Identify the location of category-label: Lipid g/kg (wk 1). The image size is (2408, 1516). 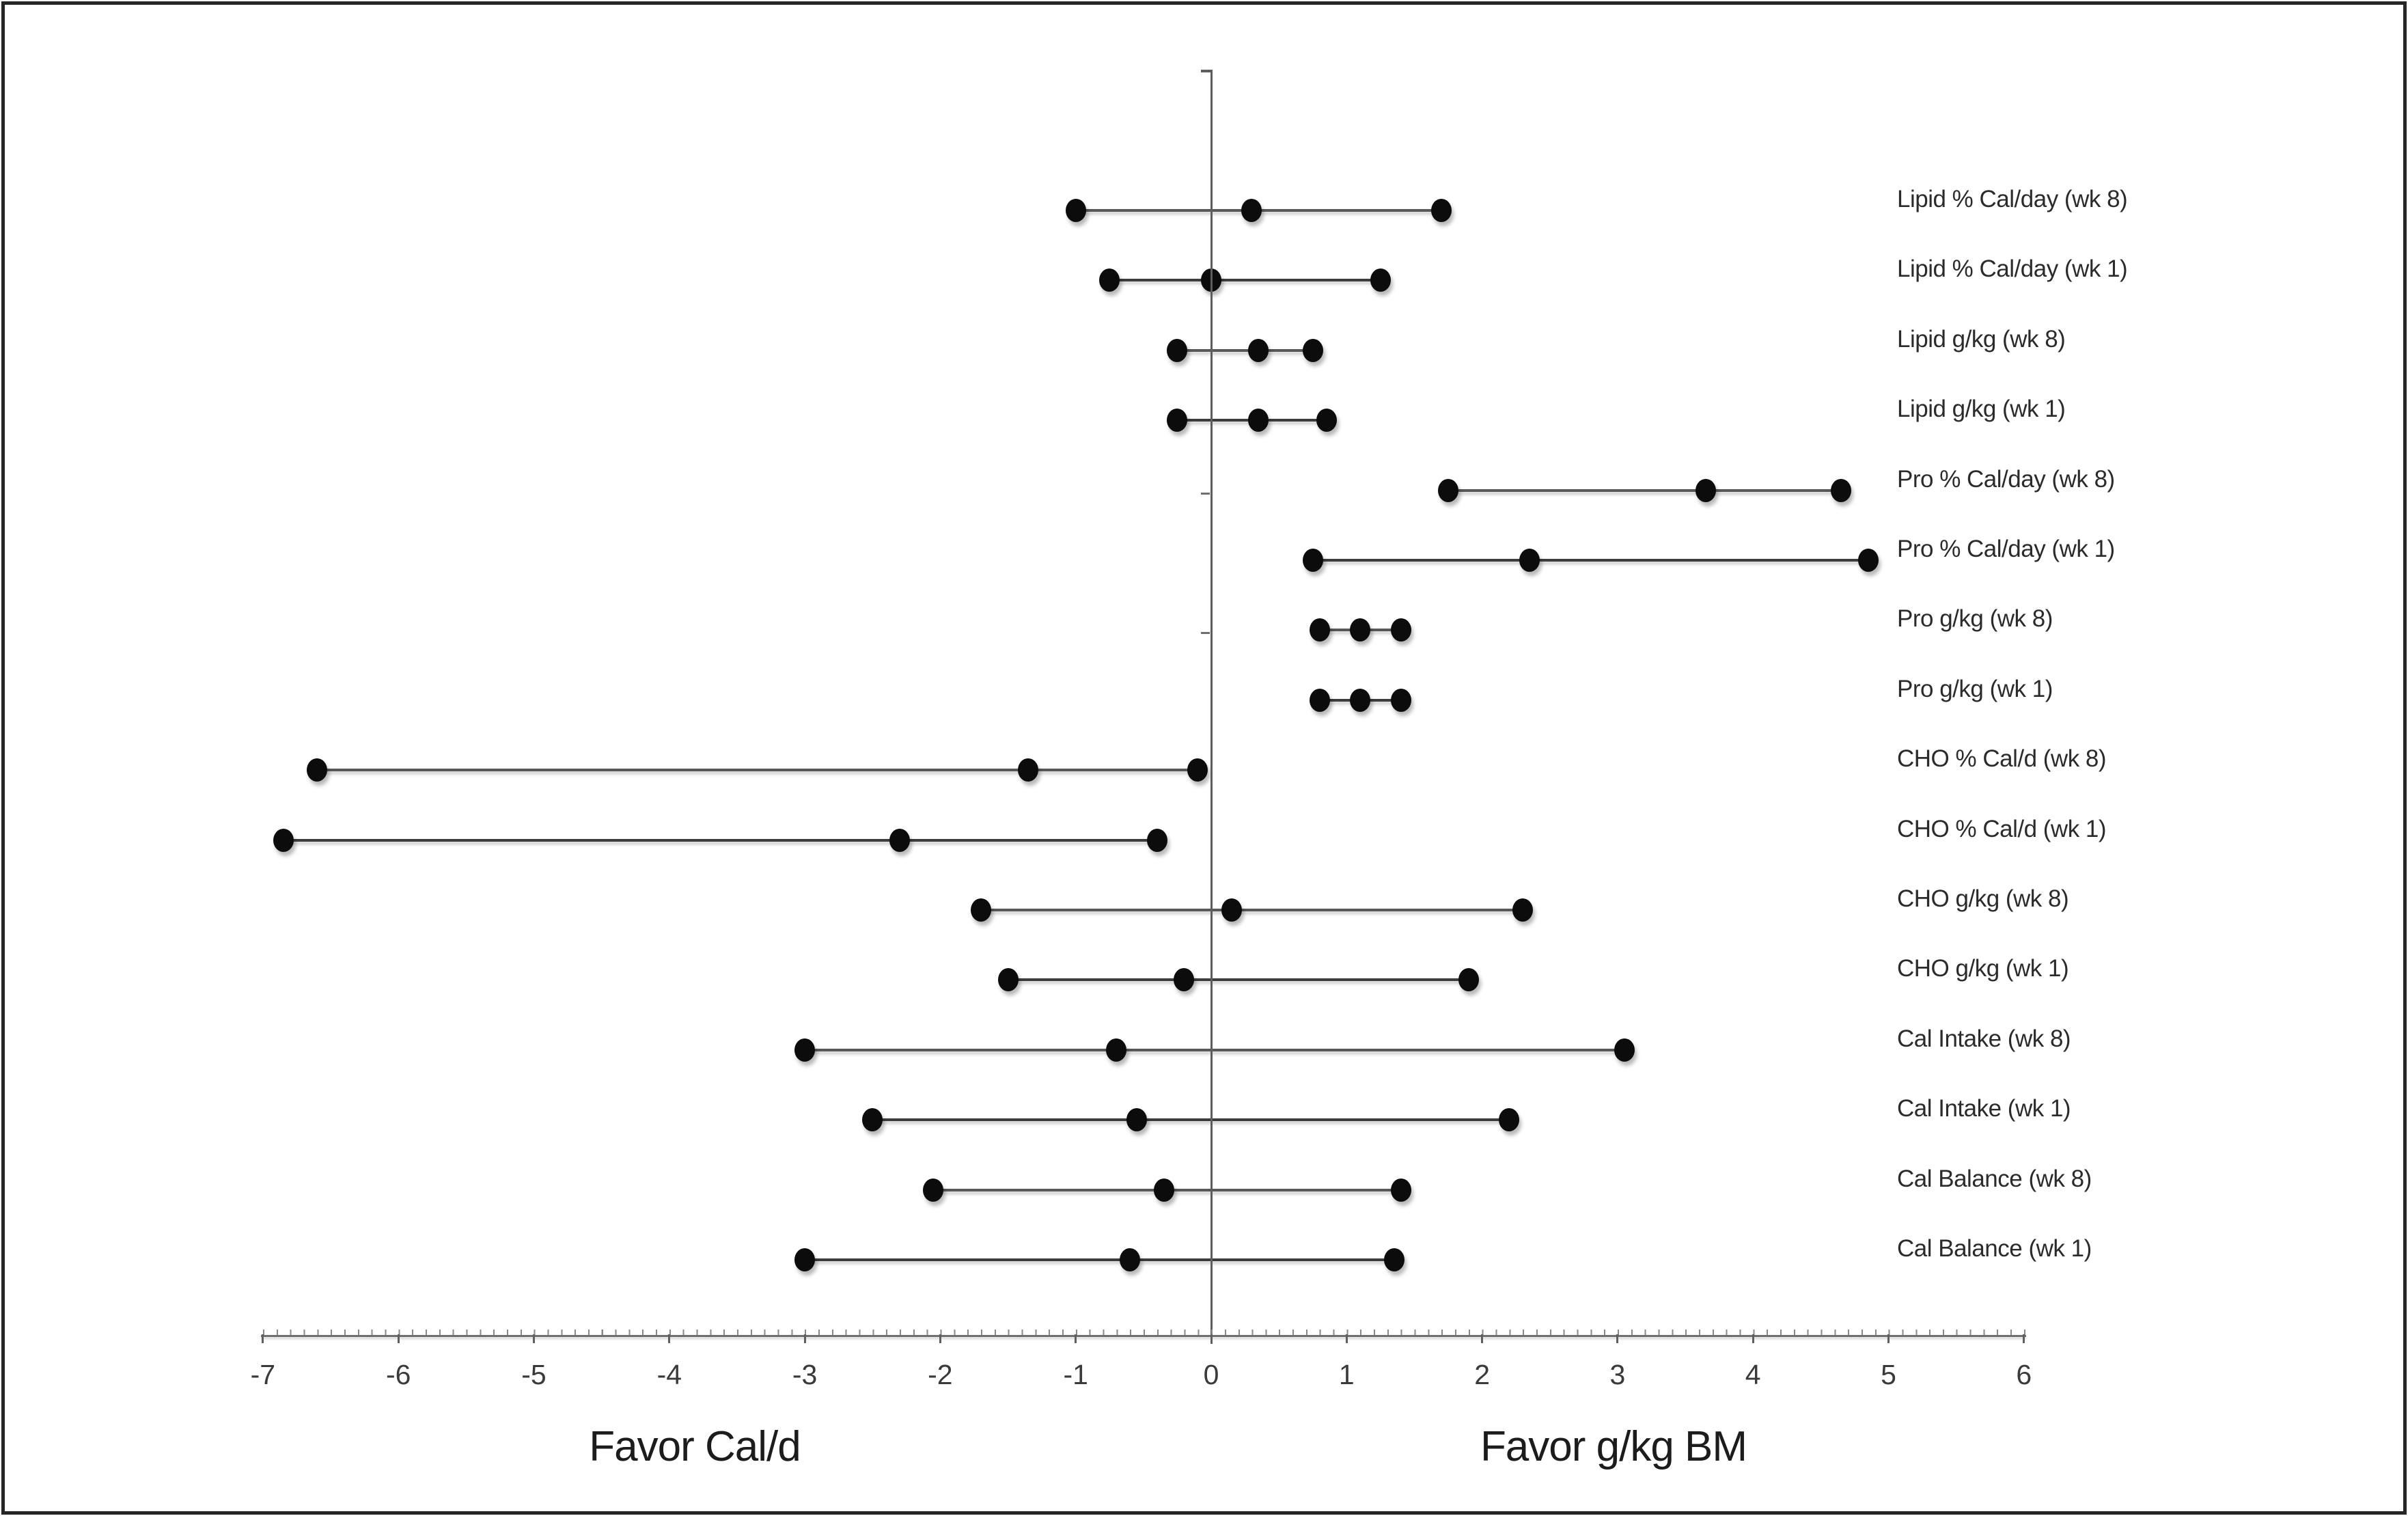
(1981, 409).